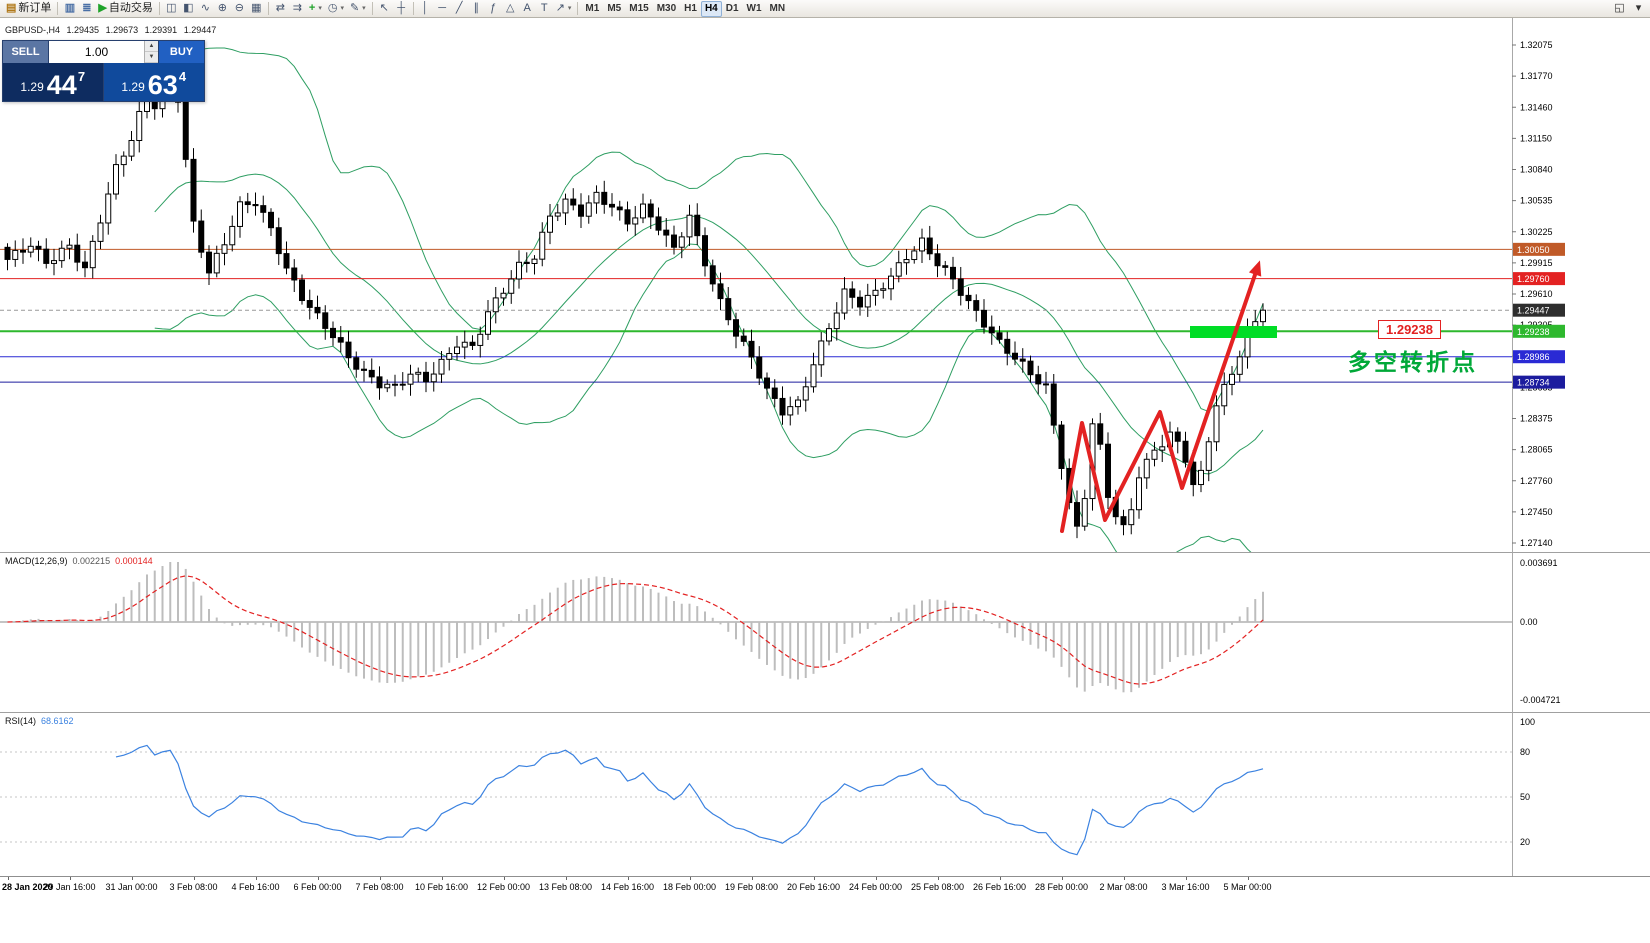 This screenshot has height=943, width=1650. I want to click on level-badge-1.28986: 1.28986, so click(1539, 357).